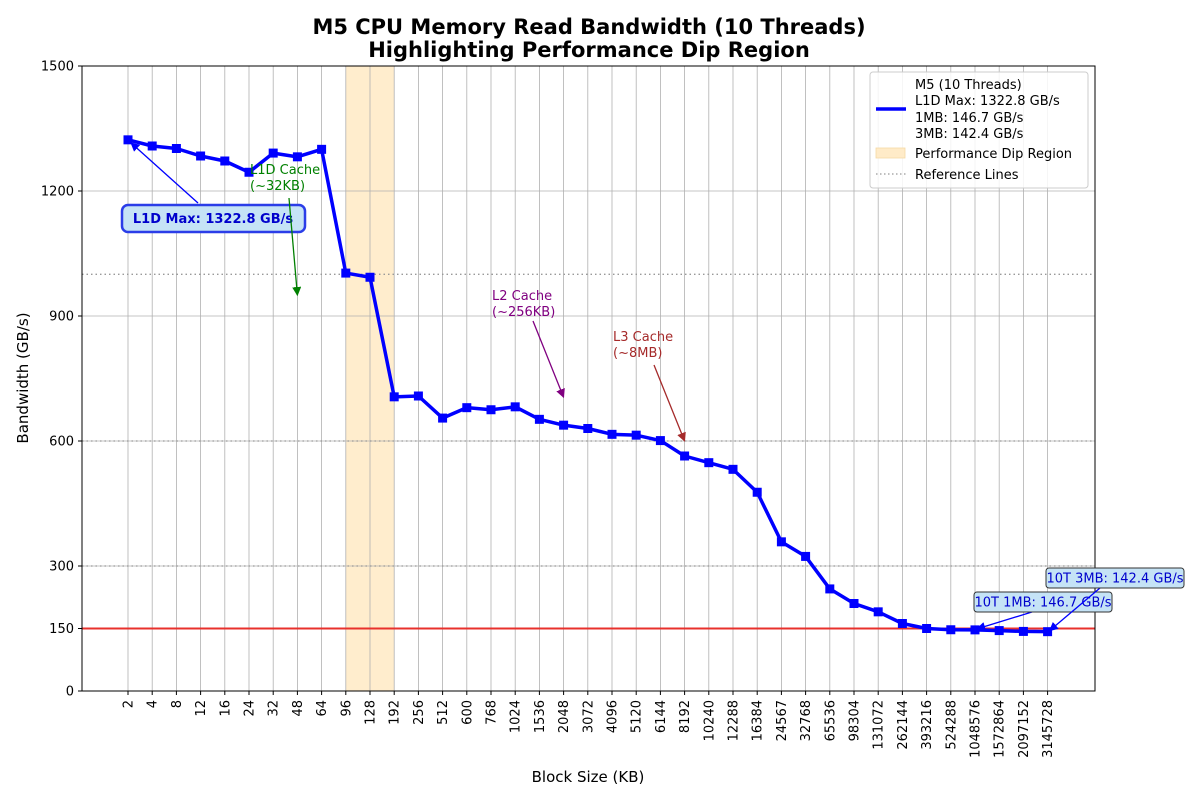 Image resolution: width=1200 pixels, height=800 pixels. Describe the element at coordinates (613, 716) in the screenshot. I see `x-tick-label: 4096` at that location.